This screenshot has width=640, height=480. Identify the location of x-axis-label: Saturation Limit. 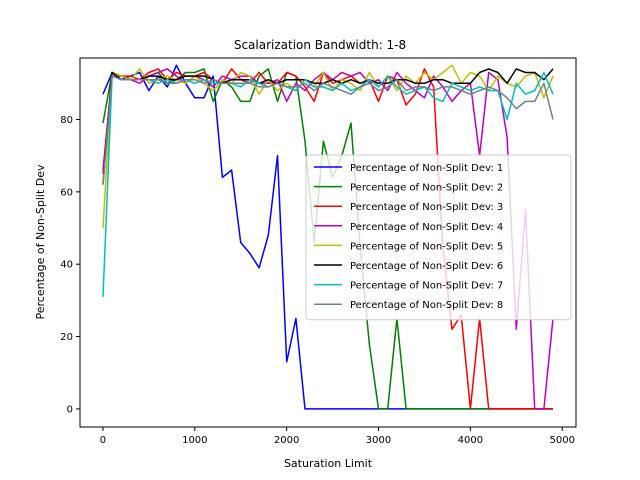
(328, 463).